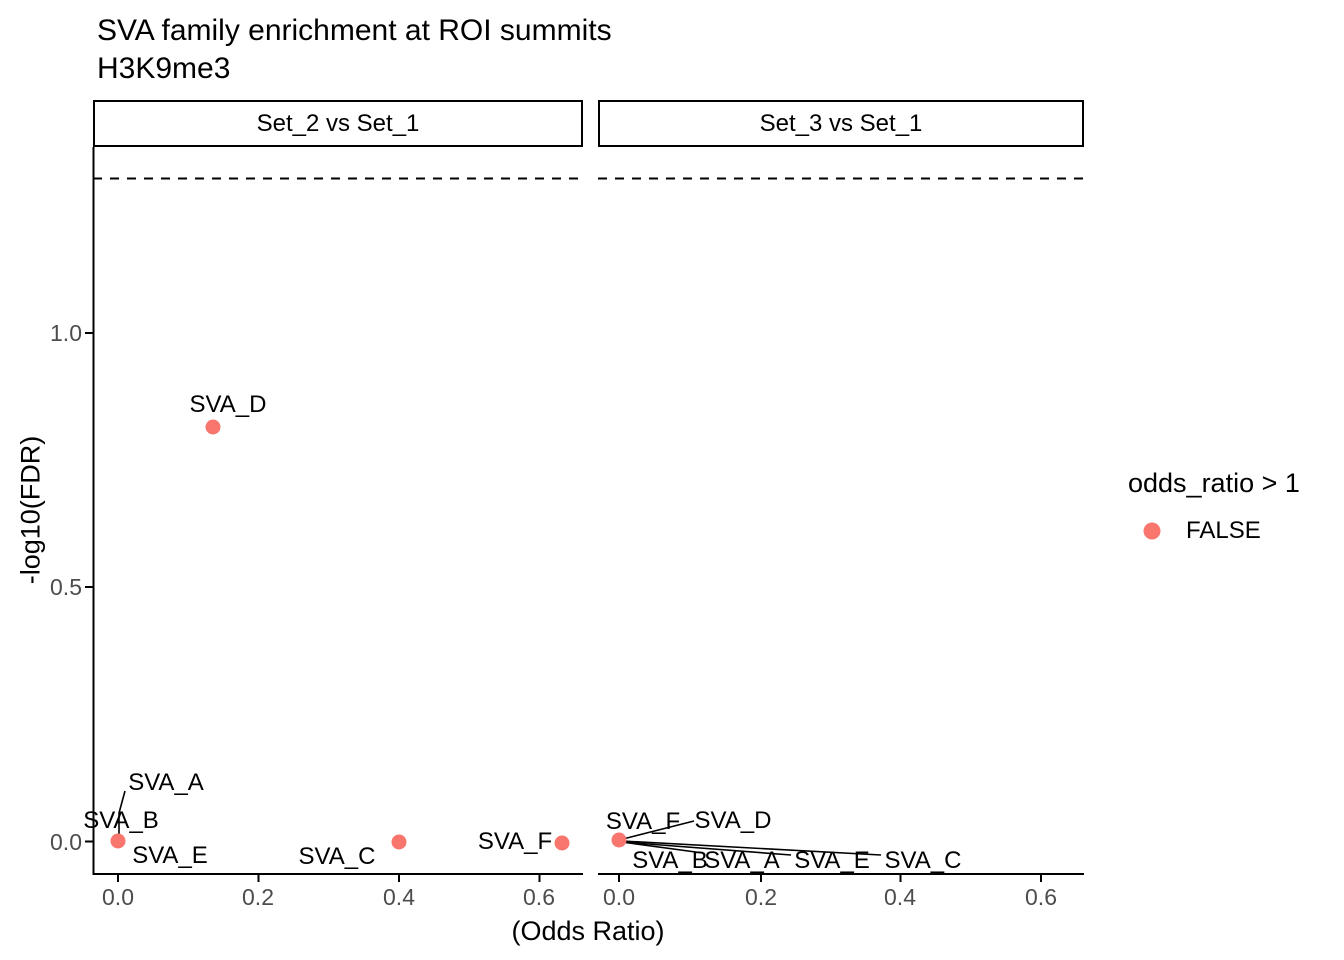 The width and height of the screenshot is (1344, 960). What do you see at coordinates (832, 860) in the screenshot?
I see `point-label-set3-sva-e: SVA_E` at bounding box center [832, 860].